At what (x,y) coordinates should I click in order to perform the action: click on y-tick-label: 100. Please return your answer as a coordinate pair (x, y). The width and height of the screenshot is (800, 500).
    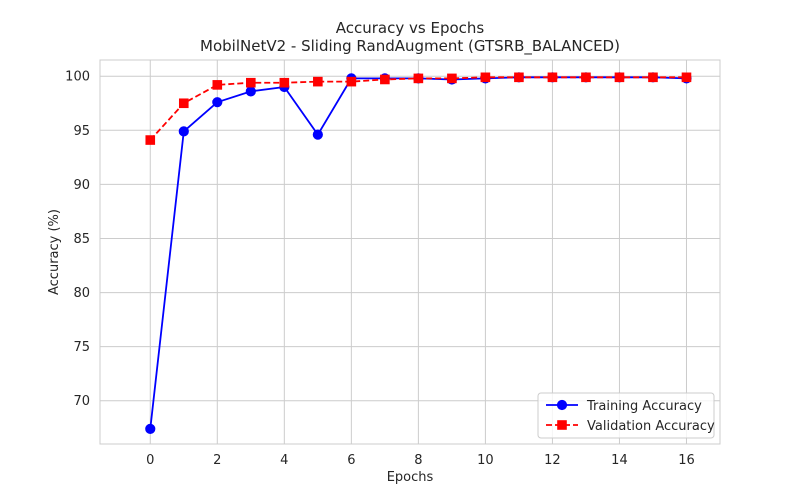
    Looking at the image, I should click on (77, 77).